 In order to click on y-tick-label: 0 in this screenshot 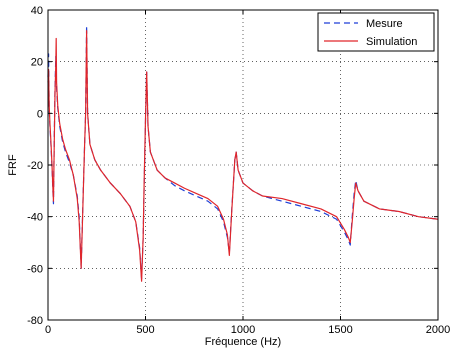, I will do `click(40, 114)`.